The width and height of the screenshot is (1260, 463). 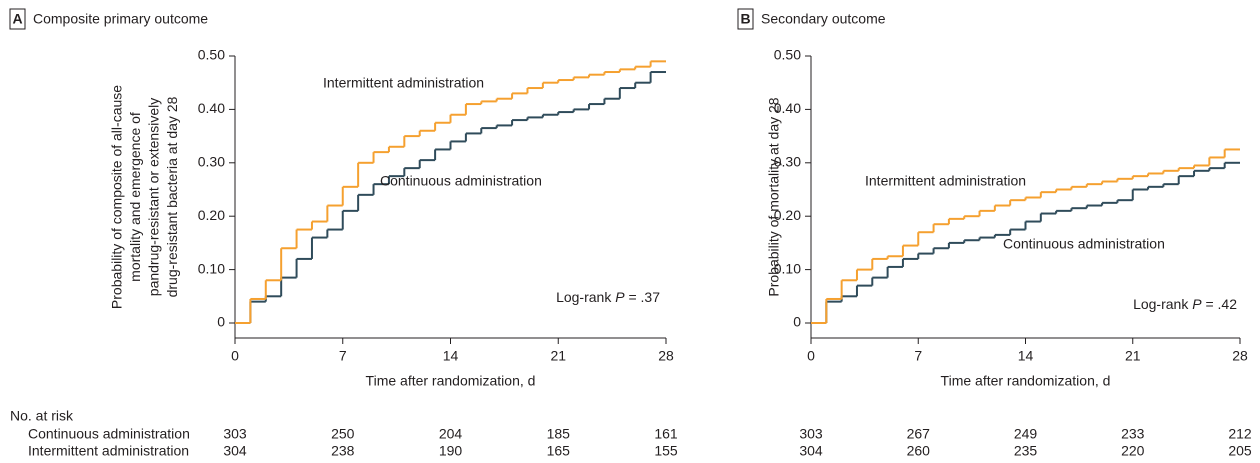 I want to click on at-risk-count: 233, so click(x=1133, y=434).